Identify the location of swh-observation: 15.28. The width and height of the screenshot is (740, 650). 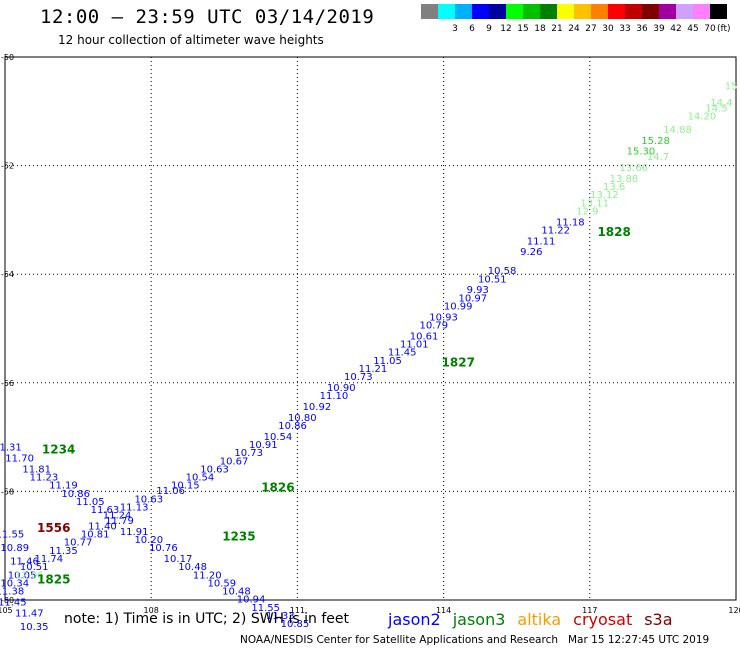
(655, 141).